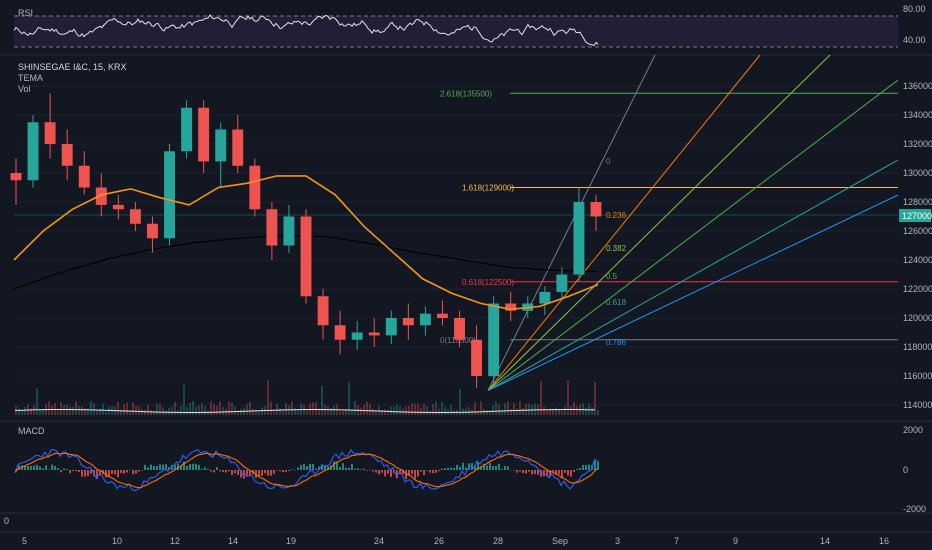 The image size is (932, 550). Describe the element at coordinates (175, 541) in the screenshot. I see `time-tick-label: 12` at that location.